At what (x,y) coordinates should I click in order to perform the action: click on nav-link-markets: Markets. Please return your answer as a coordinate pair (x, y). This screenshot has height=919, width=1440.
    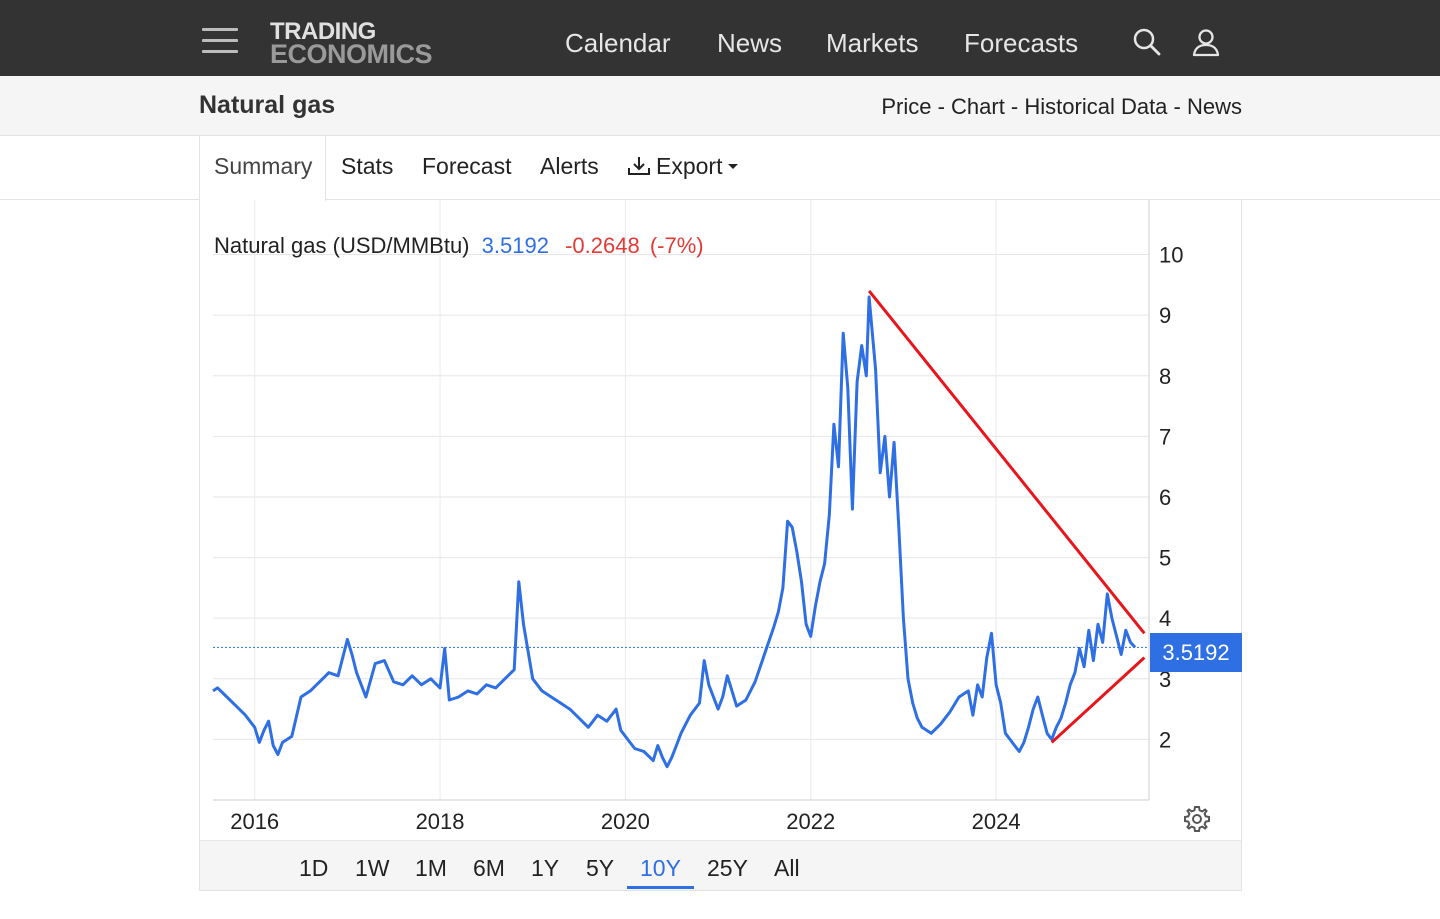
    Looking at the image, I should click on (872, 43).